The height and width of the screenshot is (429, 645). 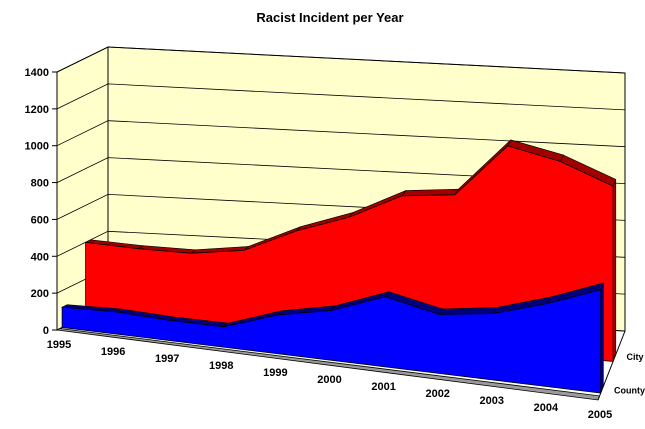 What do you see at coordinates (614, 270) in the screenshot?
I see `area-side-city` at bounding box center [614, 270].